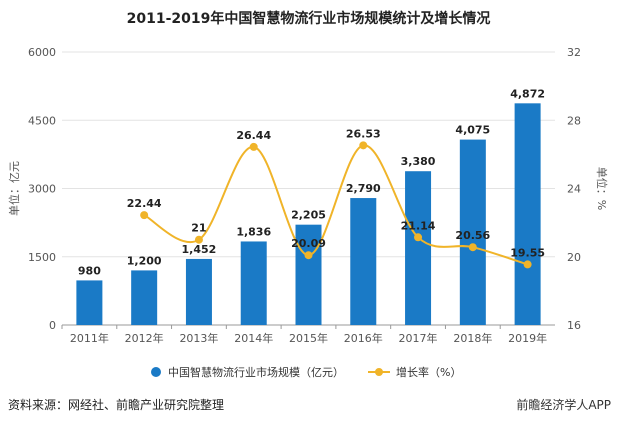 This screenshot has width=617, height=424. What do you see at coordinates (198, 228) in the screenshot?
I see `line-data-label: 21` at bounding box center [198, 228].